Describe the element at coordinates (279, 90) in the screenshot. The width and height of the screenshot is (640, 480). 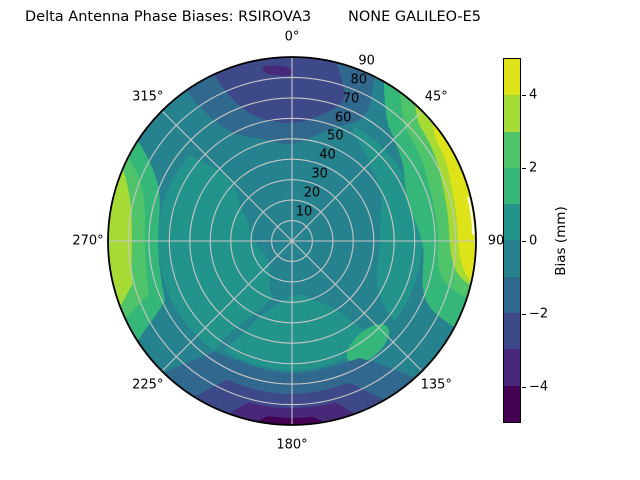
I see `contour-band-north-darkblue` at that location.